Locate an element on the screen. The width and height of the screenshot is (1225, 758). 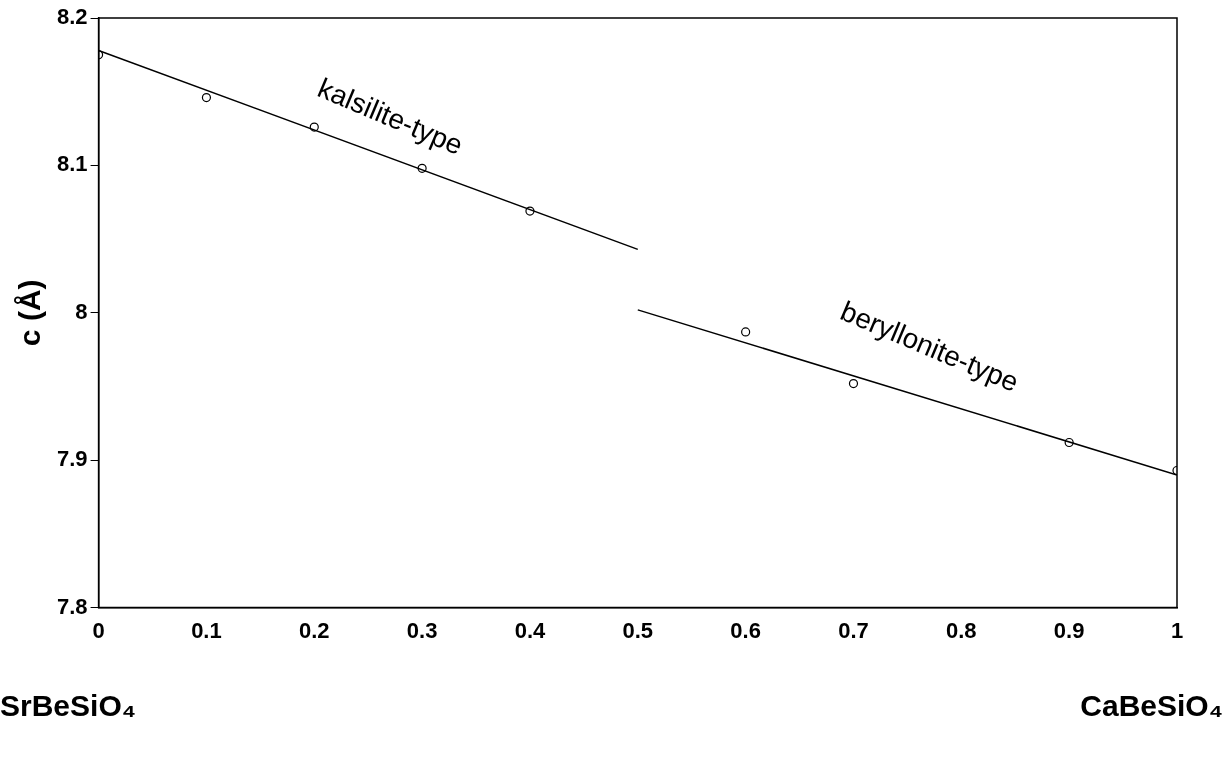
y-axis-title: c (Å) is located at coordinates (30, 313).